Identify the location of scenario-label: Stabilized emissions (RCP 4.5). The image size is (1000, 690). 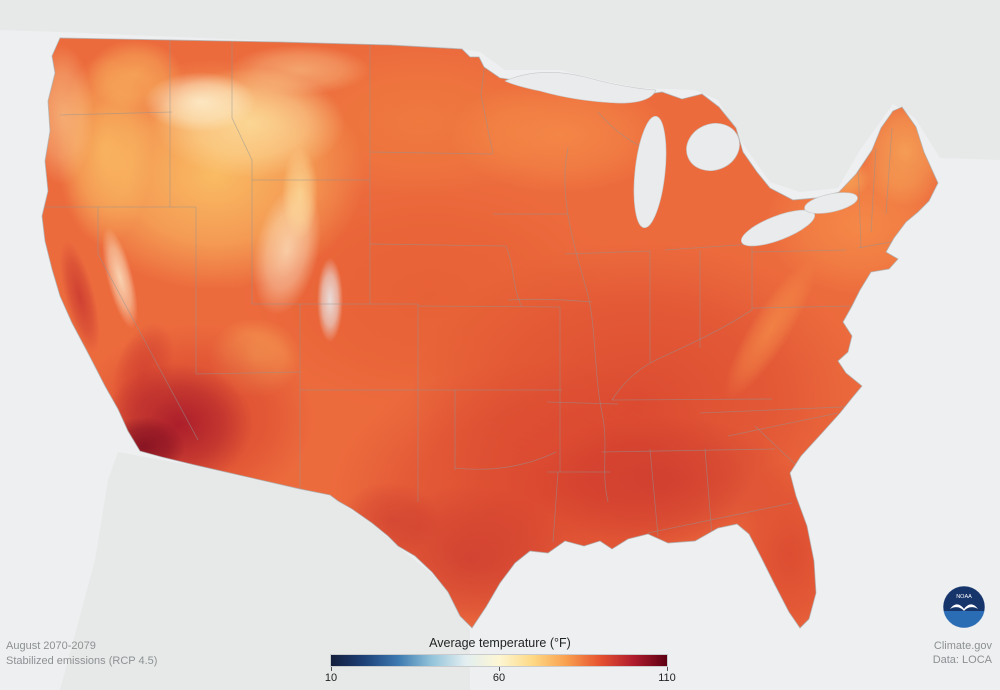
(82, 661).